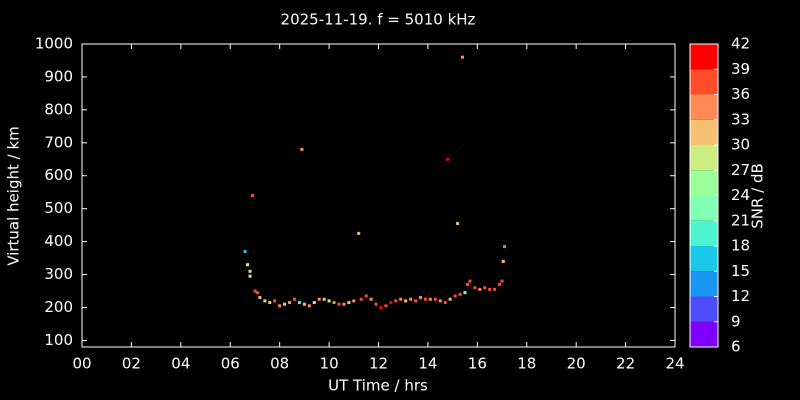 The image size is (800, 400). Describe the element at coordinates (58, 208) in the screenshot. I see `y-tick-label: 500` at that location.